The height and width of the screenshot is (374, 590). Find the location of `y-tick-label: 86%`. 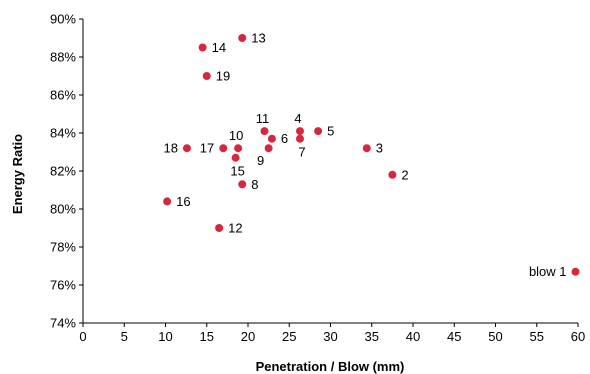

y-tick-label: 86% is located at coordinates (63, 95).